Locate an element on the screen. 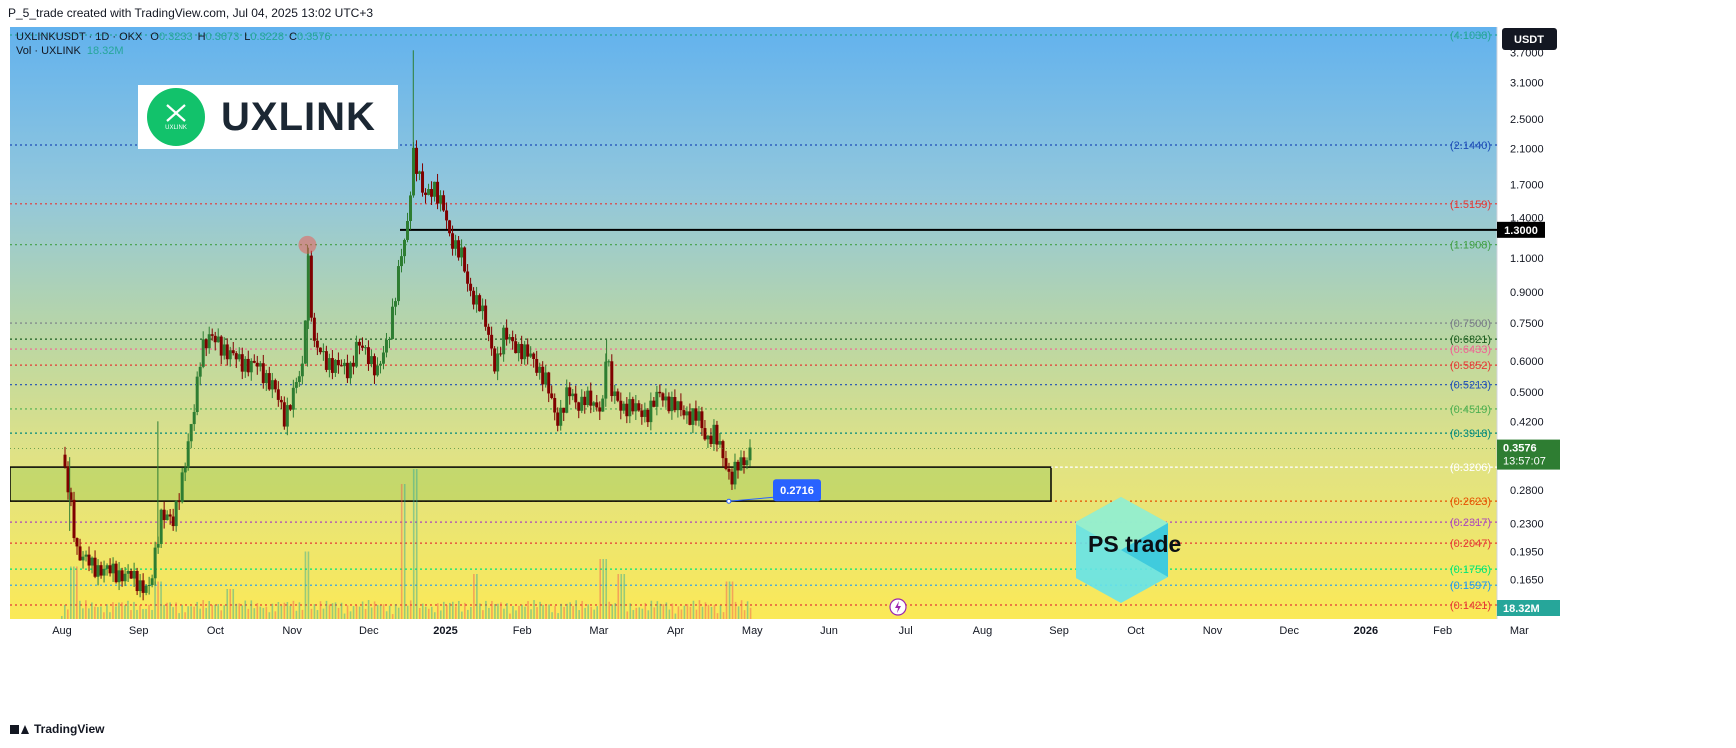  ps-trade-text: PS trade is located at coordinates (1135, 544).